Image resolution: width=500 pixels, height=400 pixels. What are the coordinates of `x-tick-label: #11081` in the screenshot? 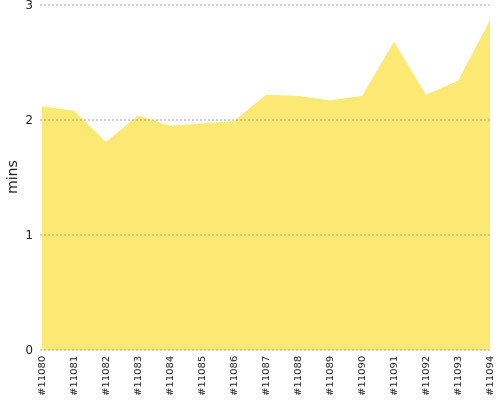 It's located at (74, 376).